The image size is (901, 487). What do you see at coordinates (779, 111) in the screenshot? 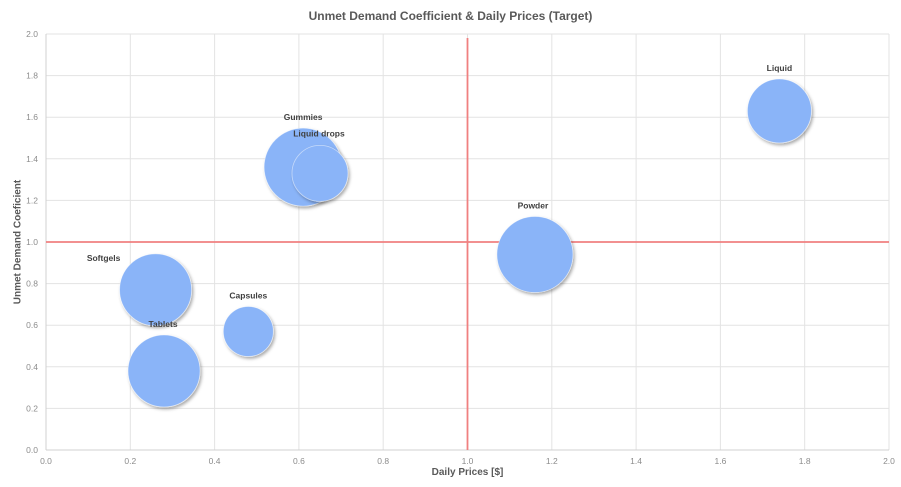
I see `bubble-liquid` at bounding box center [779, 111].